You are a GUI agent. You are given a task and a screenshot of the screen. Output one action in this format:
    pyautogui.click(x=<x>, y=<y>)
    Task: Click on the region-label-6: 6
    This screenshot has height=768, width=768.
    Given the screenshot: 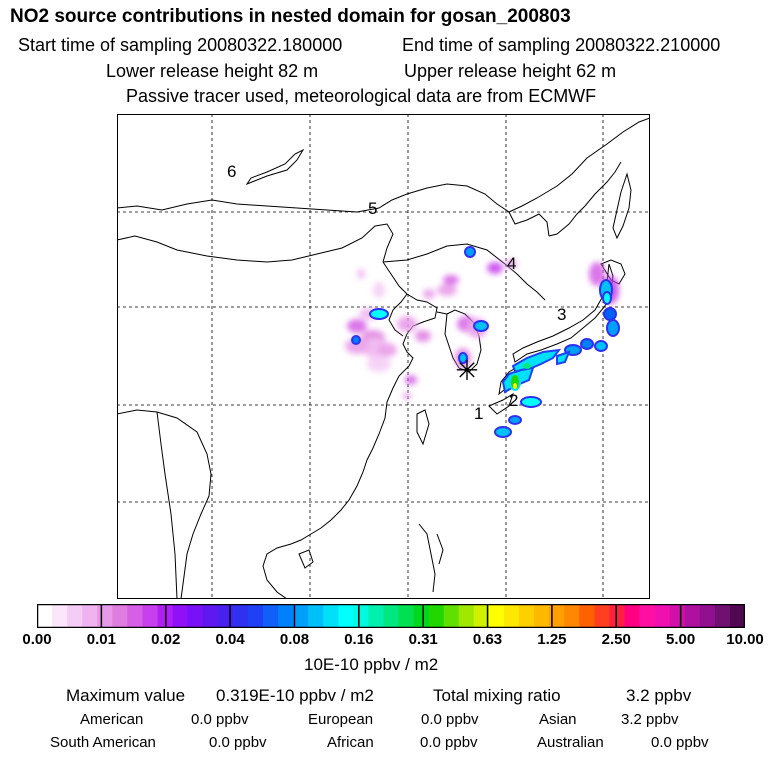 What is the action you would take?
    pyautogui.click(x=231, y=171)
    